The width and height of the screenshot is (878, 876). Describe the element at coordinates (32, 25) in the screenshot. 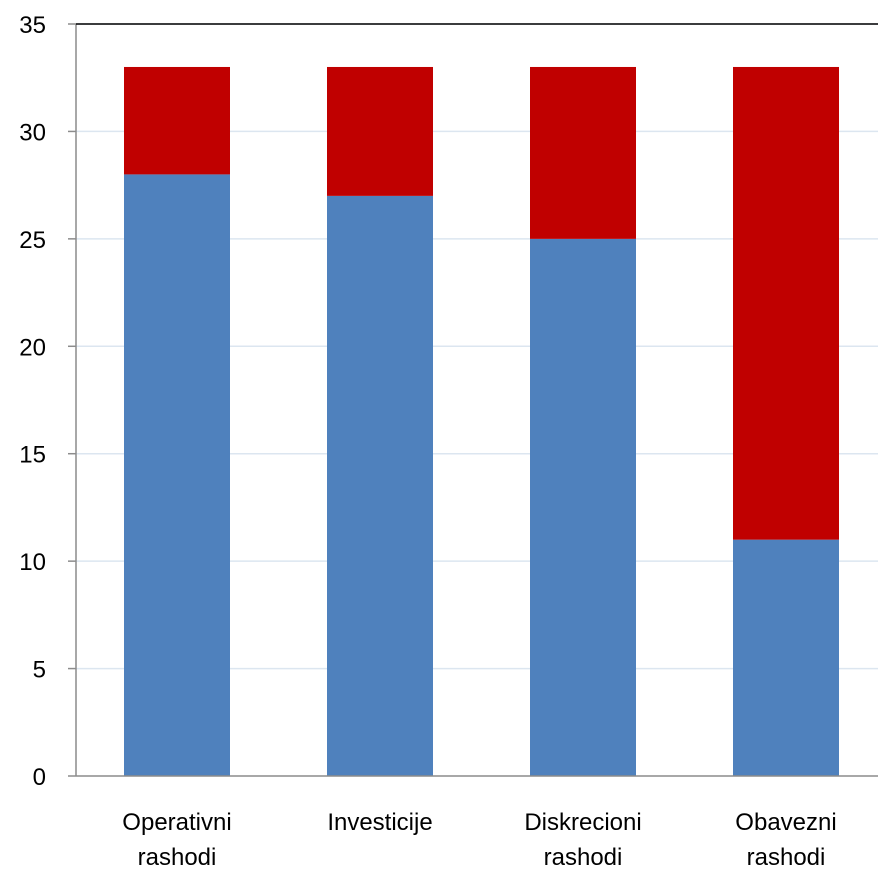

I see `y-tick-label: 35` at that location.